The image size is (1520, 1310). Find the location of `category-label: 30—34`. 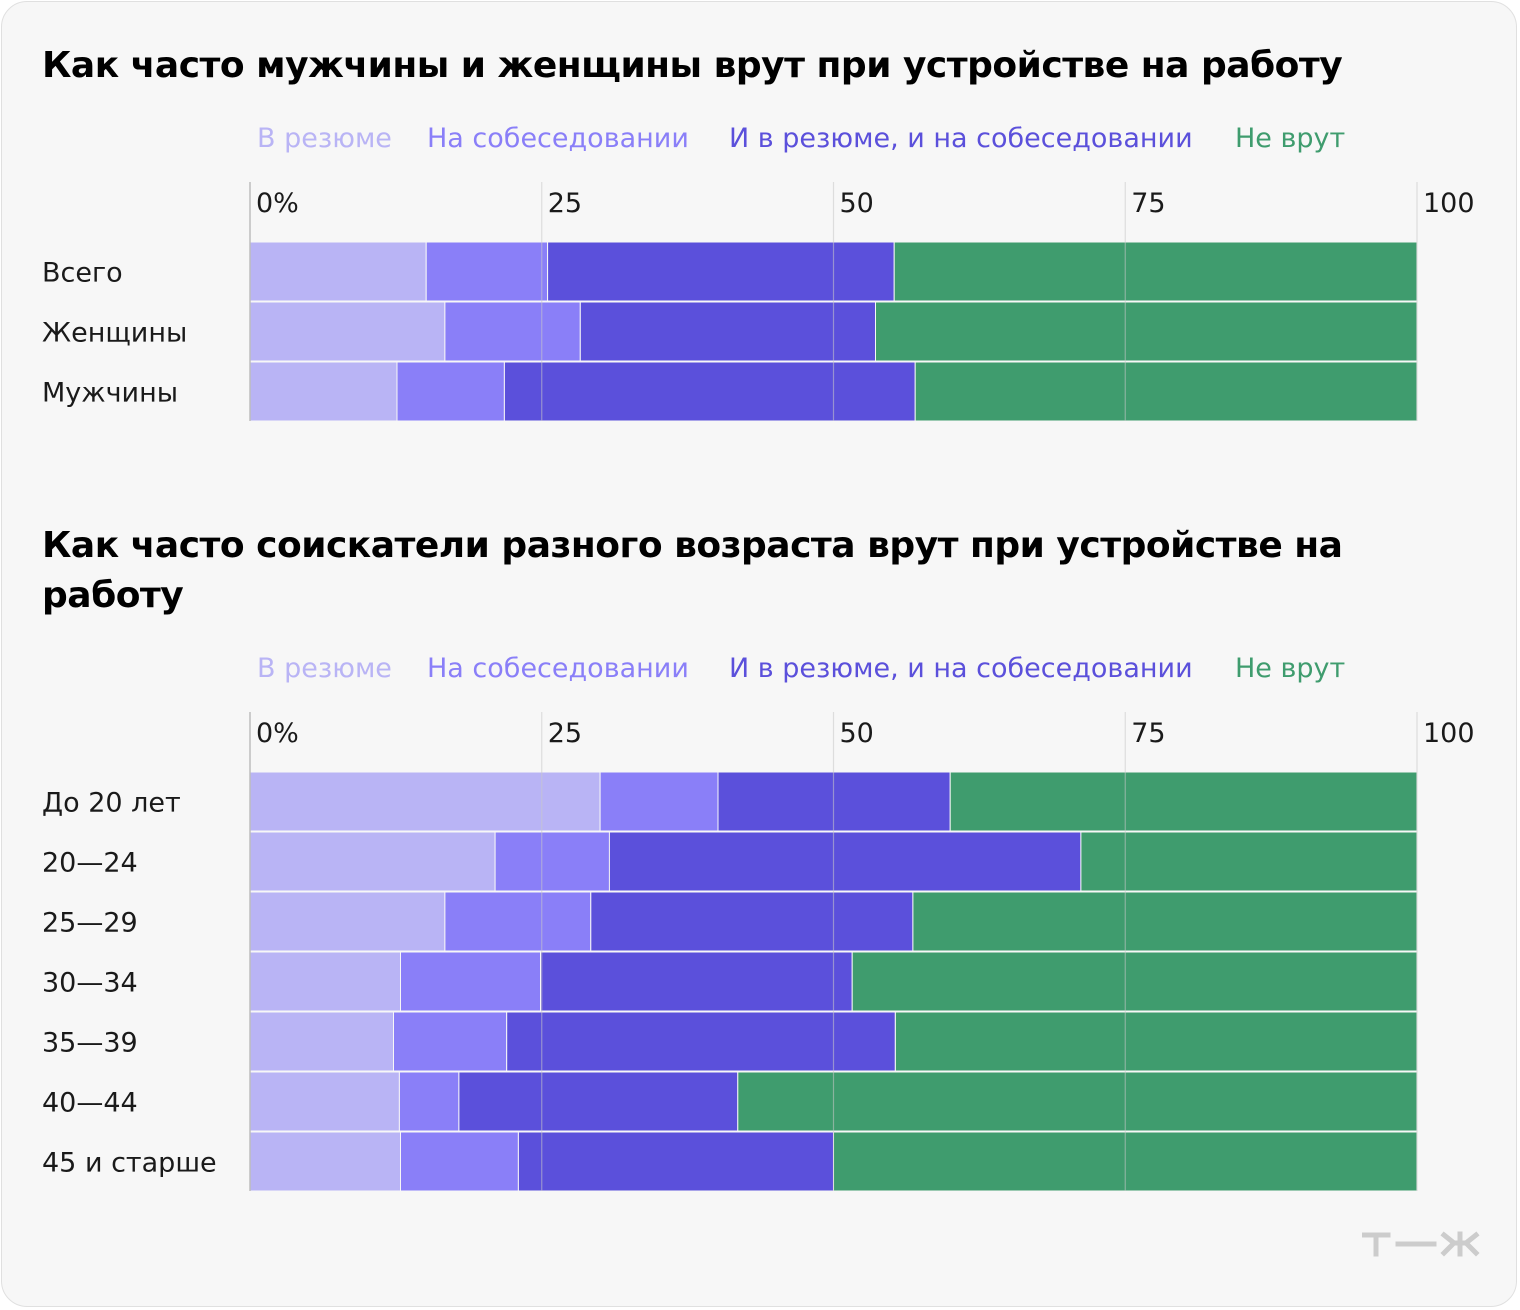

category-label: 30—34 is located at coordinates (90, 983).